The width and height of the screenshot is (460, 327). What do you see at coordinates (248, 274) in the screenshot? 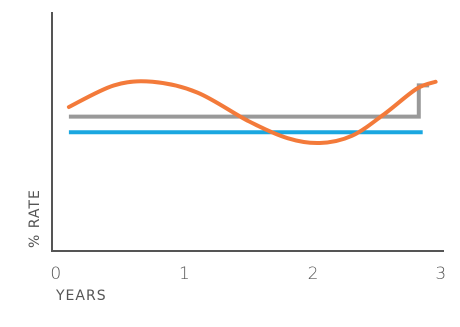
I see `x-tick-labels: 0 1 2 3` at bounding box center [248, 274].